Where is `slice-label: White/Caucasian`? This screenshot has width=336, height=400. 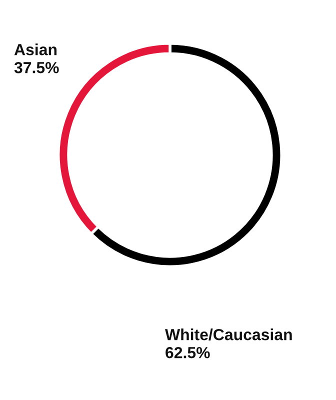
slice-label: White/Caucasian is located at coordinates (228, 334).